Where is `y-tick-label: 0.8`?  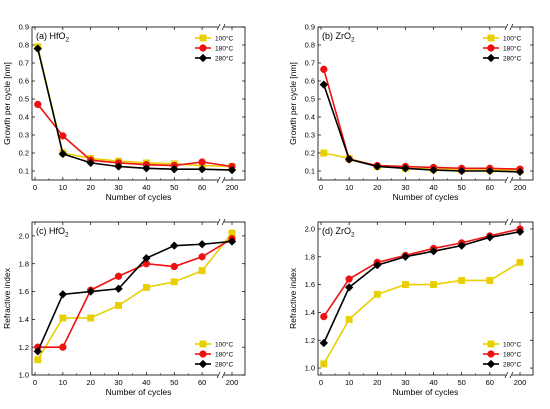 y-tick-label: 0.8 is located at coordinates (310, 45).